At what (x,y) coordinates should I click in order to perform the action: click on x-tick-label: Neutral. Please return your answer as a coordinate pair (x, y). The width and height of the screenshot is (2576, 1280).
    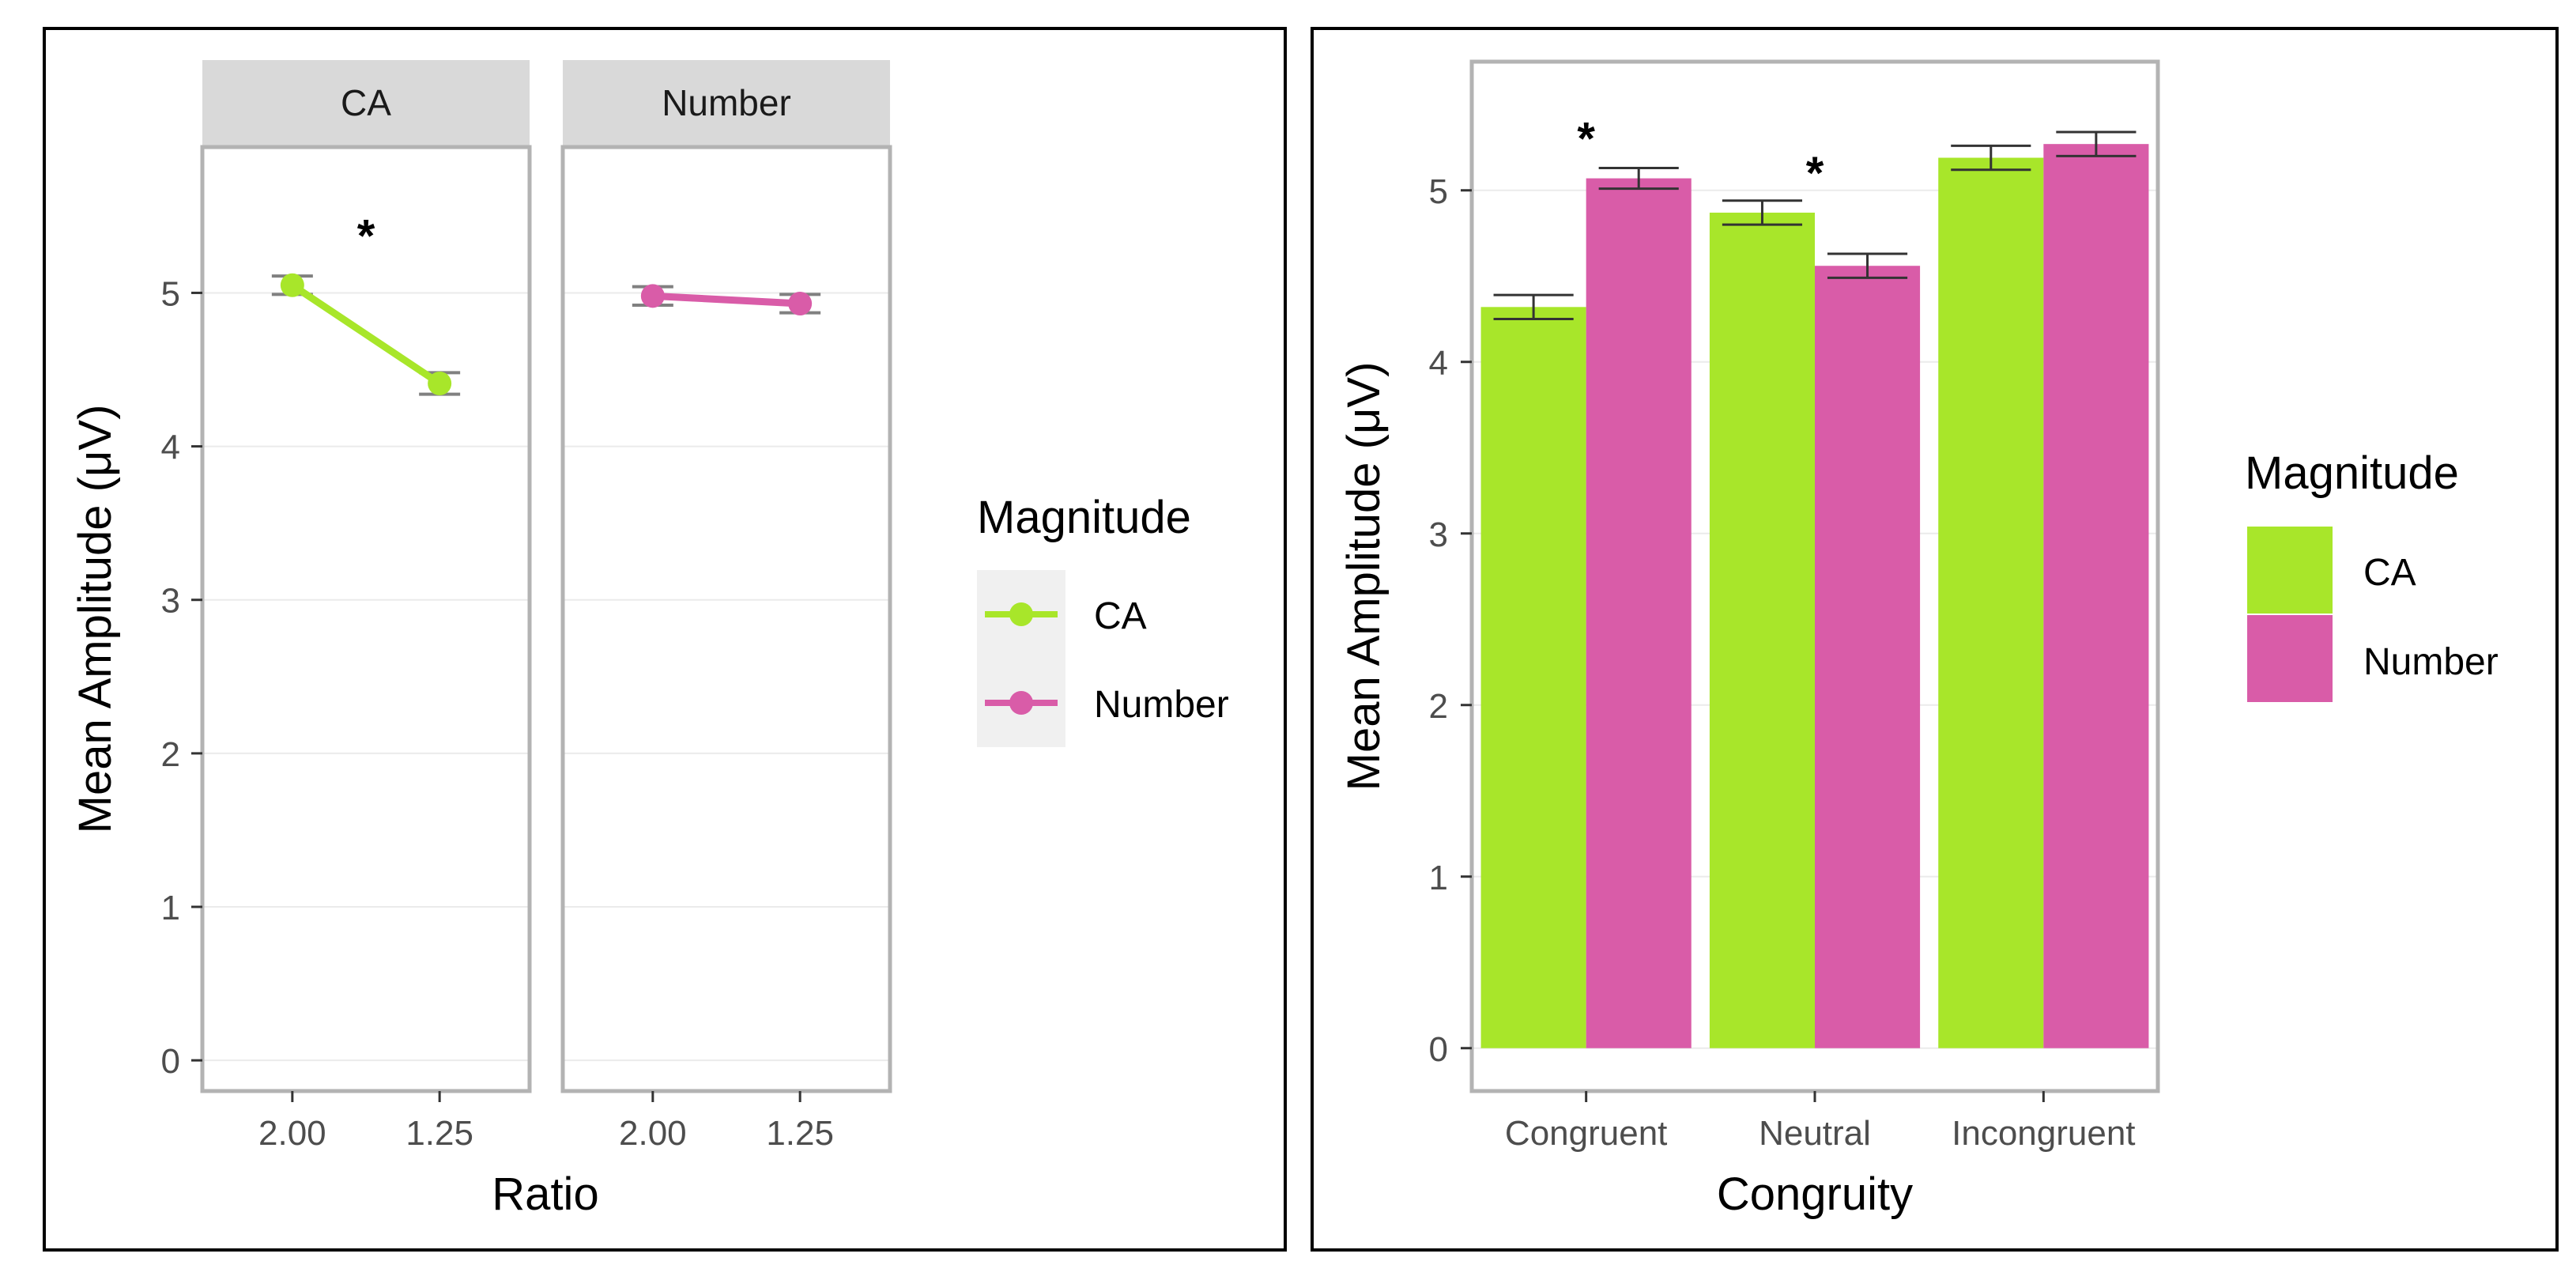
    Looking at the image, I should click on (1815, 1133).